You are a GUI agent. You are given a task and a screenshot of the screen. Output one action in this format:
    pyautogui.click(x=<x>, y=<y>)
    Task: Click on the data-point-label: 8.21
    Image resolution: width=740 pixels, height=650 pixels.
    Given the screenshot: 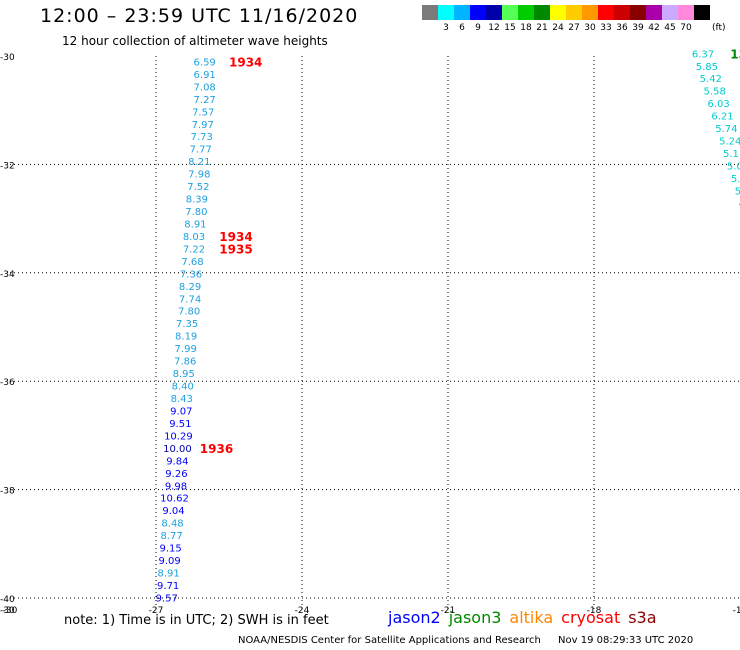 What is the action you would take?
    pyautogui.click(x=199, y=162)
    